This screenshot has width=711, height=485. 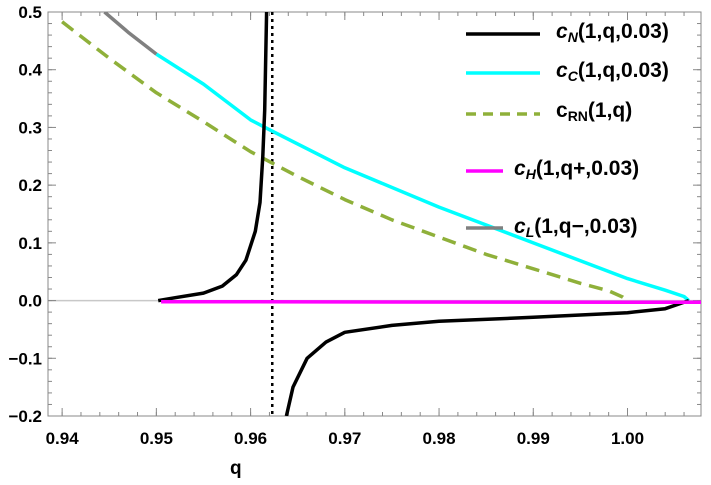 I want to click on x-tick-label: 0.98, so click(x=438, y=438).